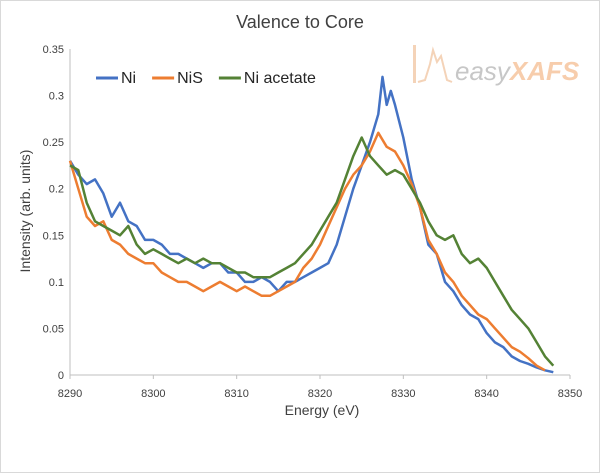  Describe the element at coordinates (414, 64) in the screenshot. I see `watermark-bar` at that location.